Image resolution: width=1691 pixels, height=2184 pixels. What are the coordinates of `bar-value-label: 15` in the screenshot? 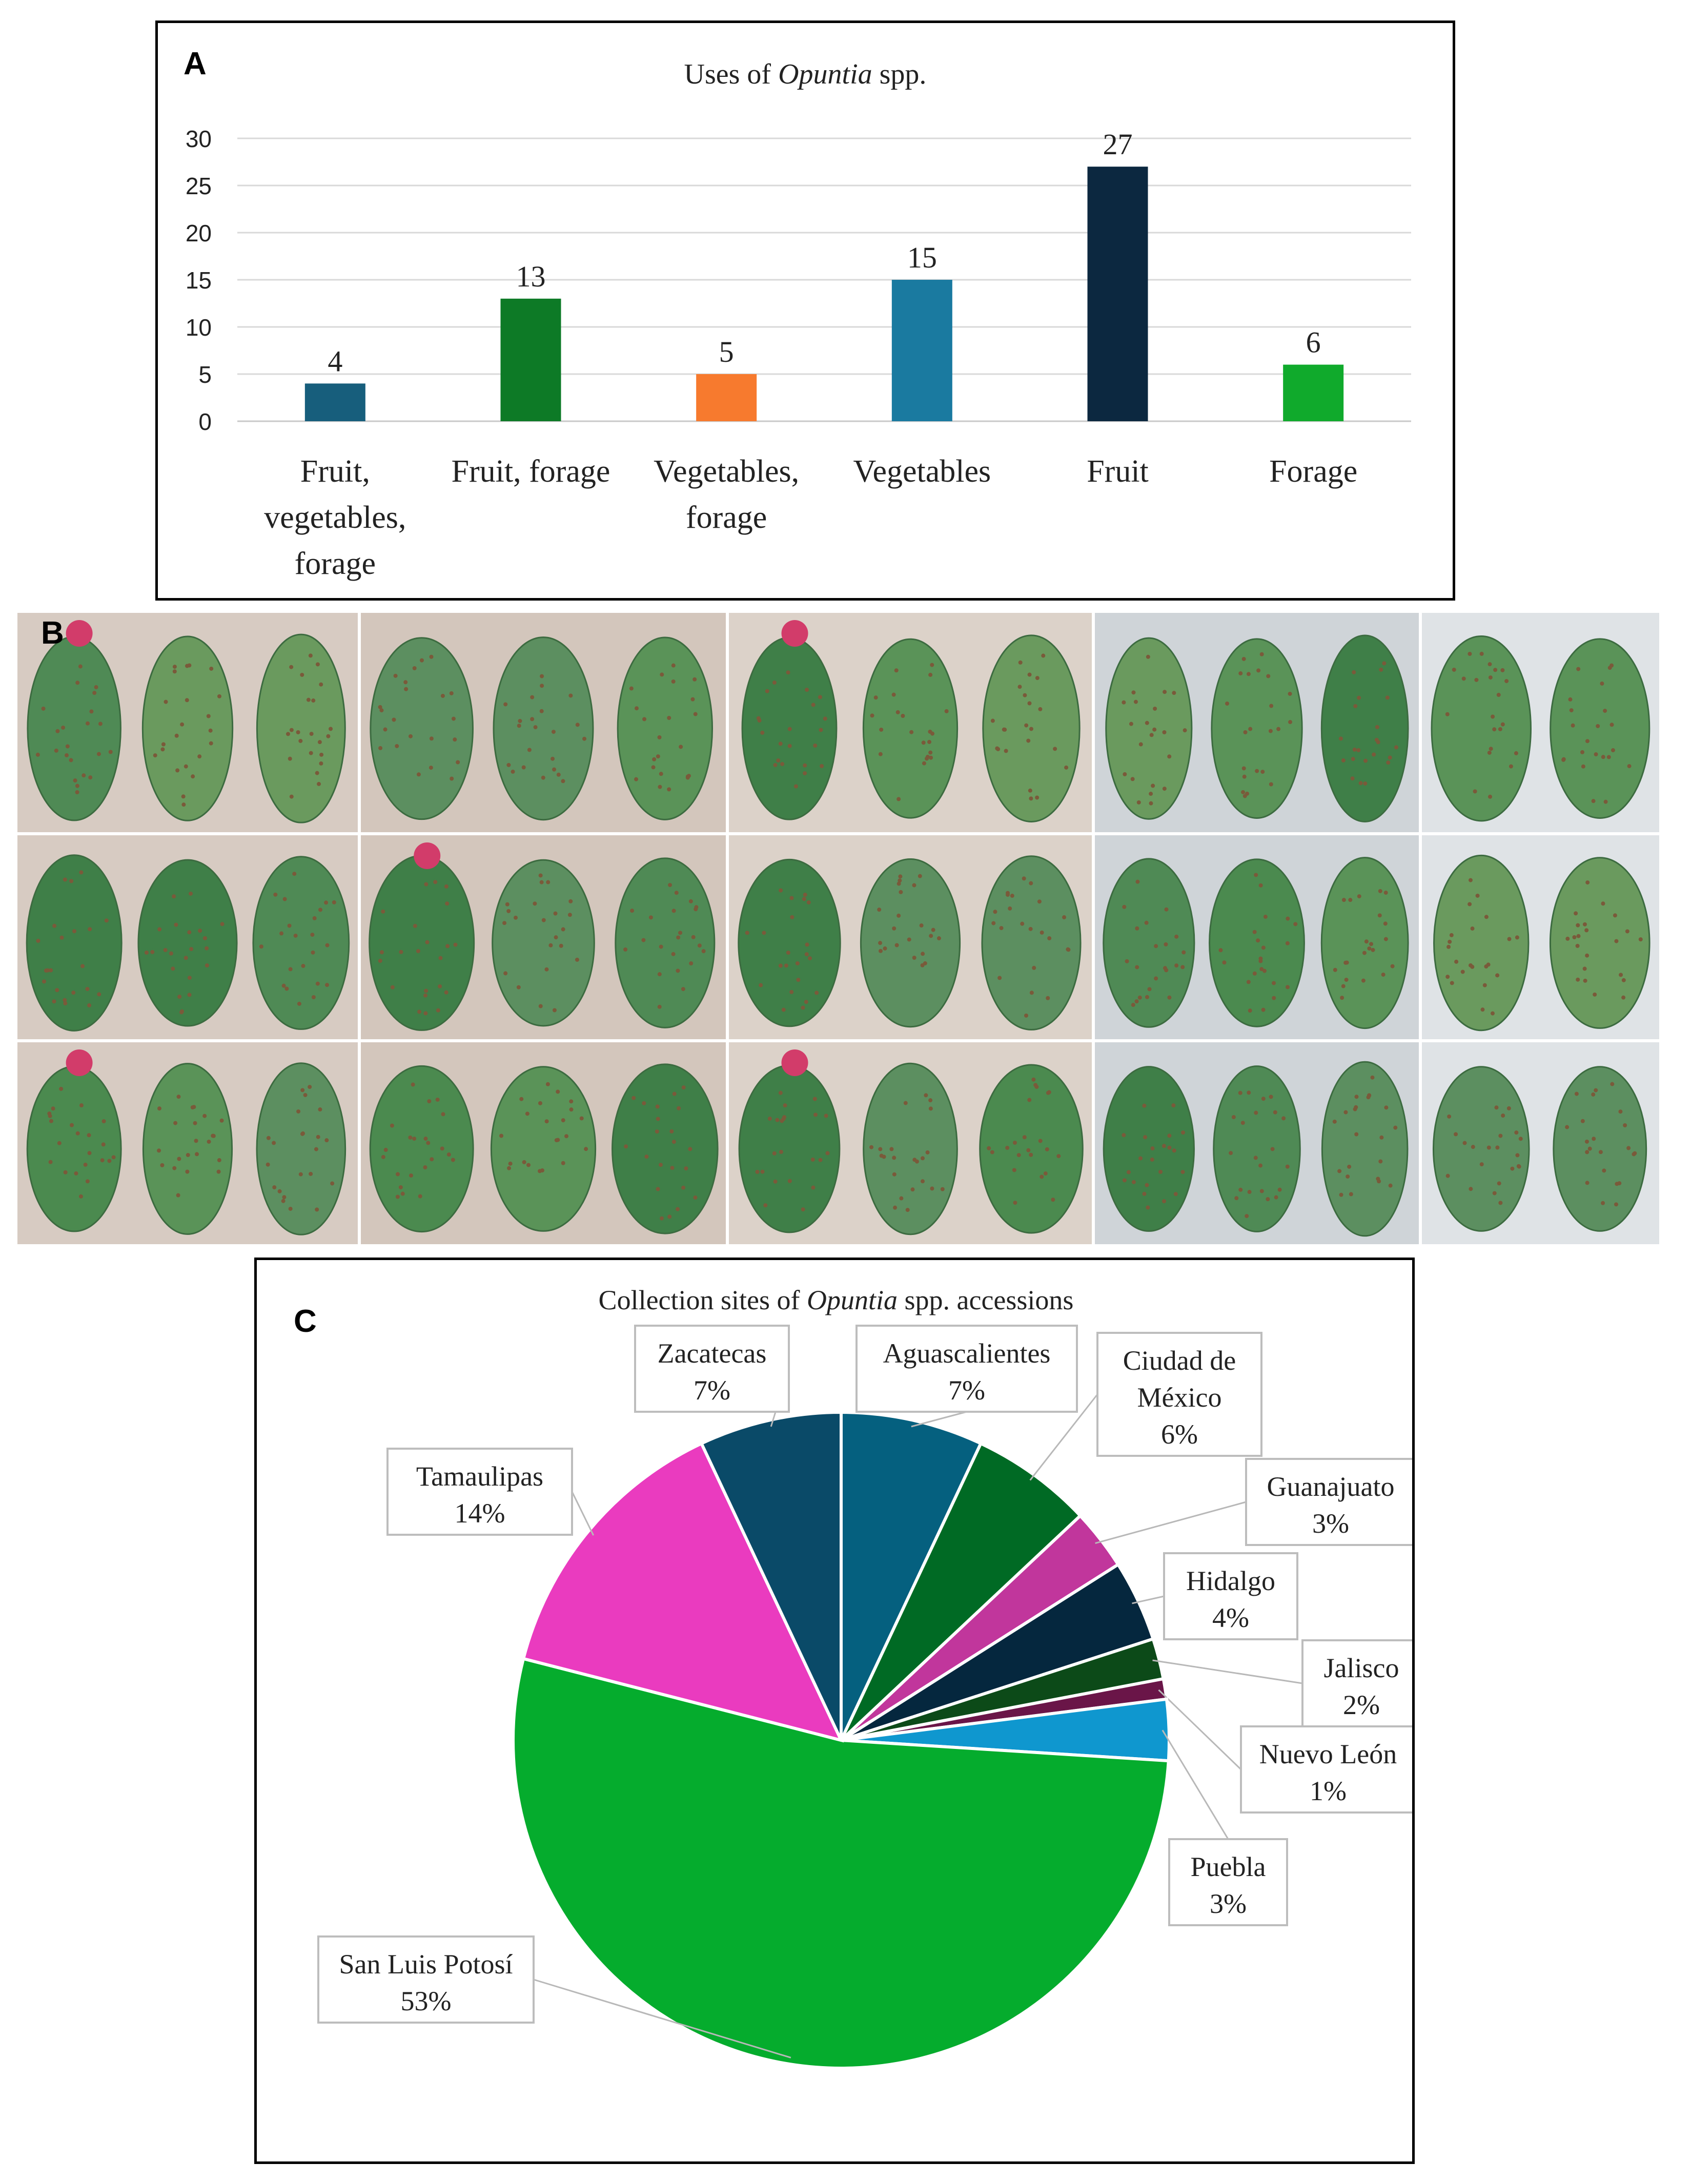 It's located at (922, 257).